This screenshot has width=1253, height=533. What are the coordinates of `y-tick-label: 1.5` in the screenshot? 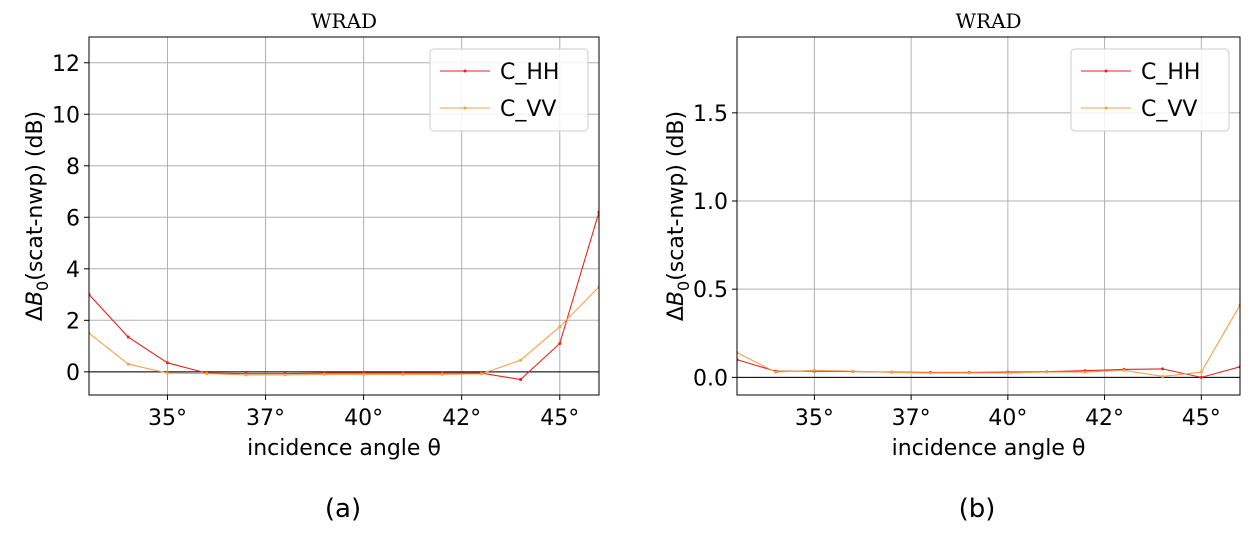 It's located at (710, 114).